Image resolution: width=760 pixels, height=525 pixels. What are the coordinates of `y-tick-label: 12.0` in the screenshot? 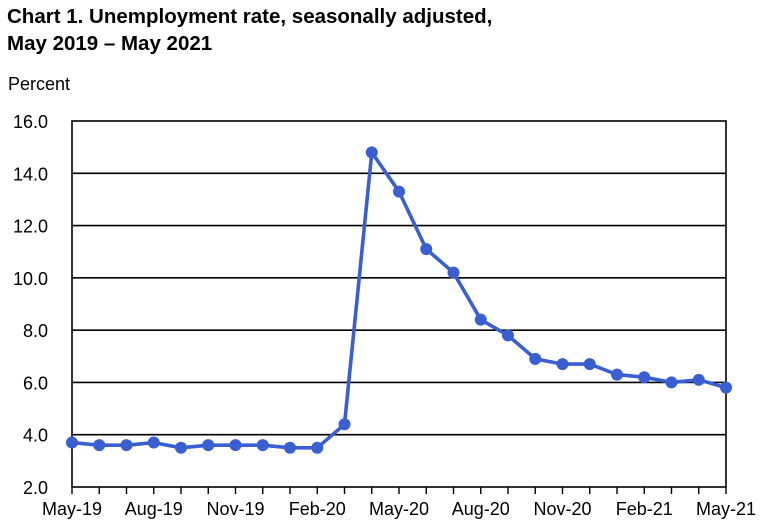 It's located at (30, 227).